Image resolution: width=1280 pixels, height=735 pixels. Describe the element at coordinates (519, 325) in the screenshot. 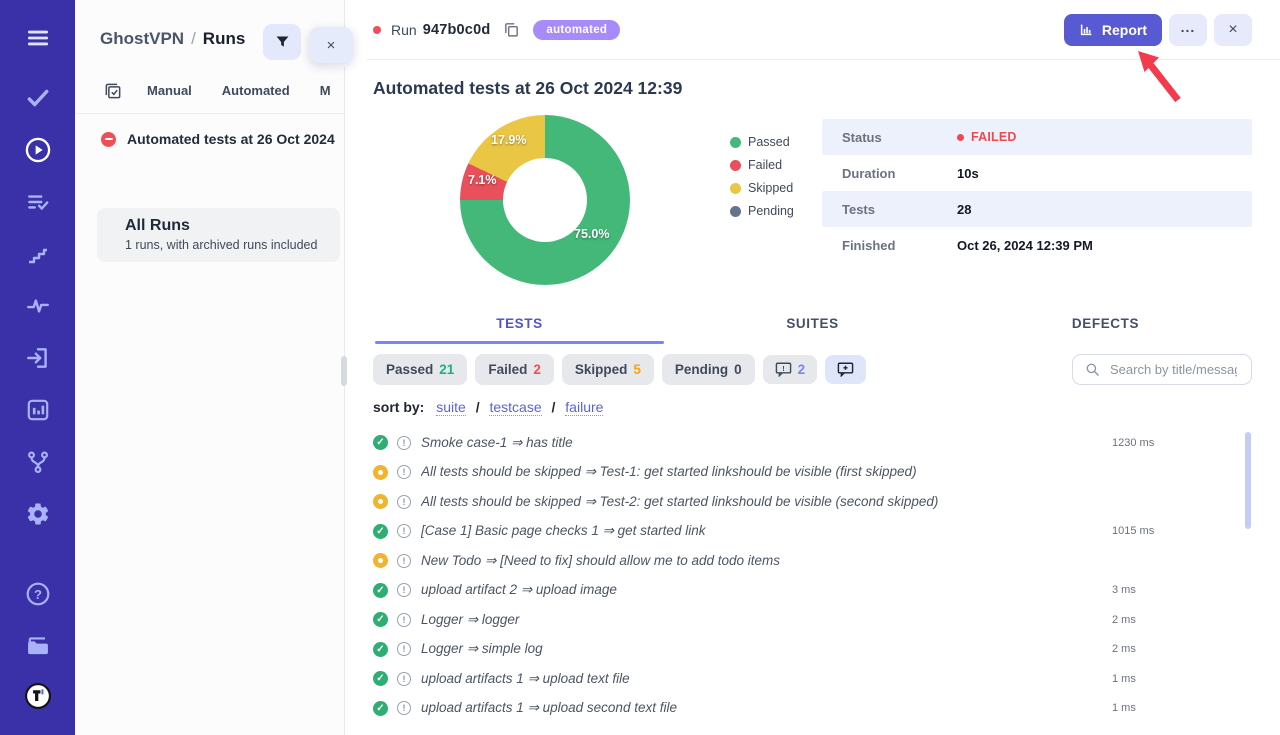

I see `tab-tests: TESTS` at that location.